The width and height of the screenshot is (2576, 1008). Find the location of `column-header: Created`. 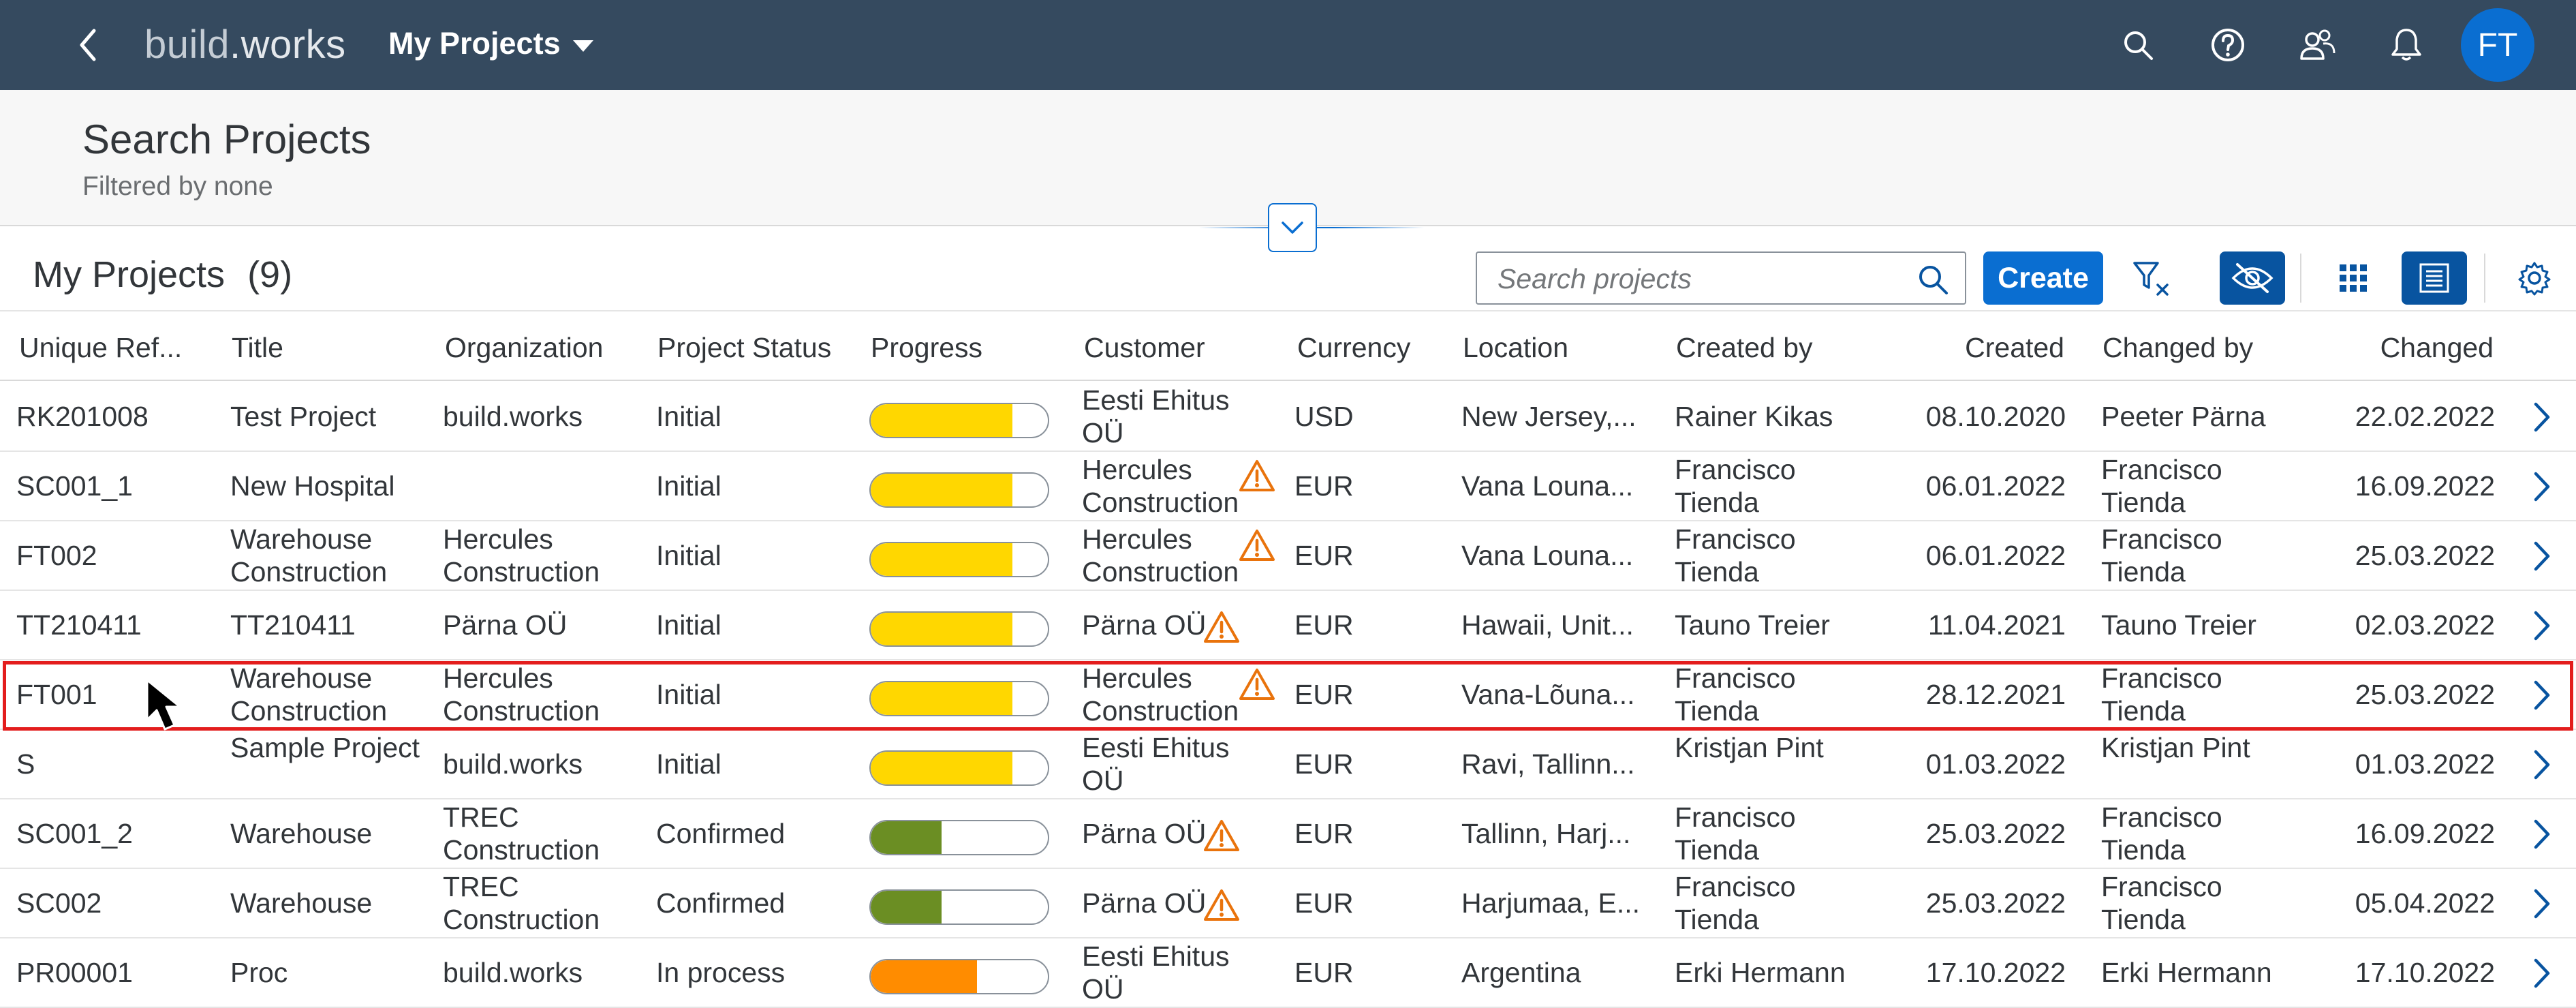

column-header: Created is located at coordinates (2014, 347).